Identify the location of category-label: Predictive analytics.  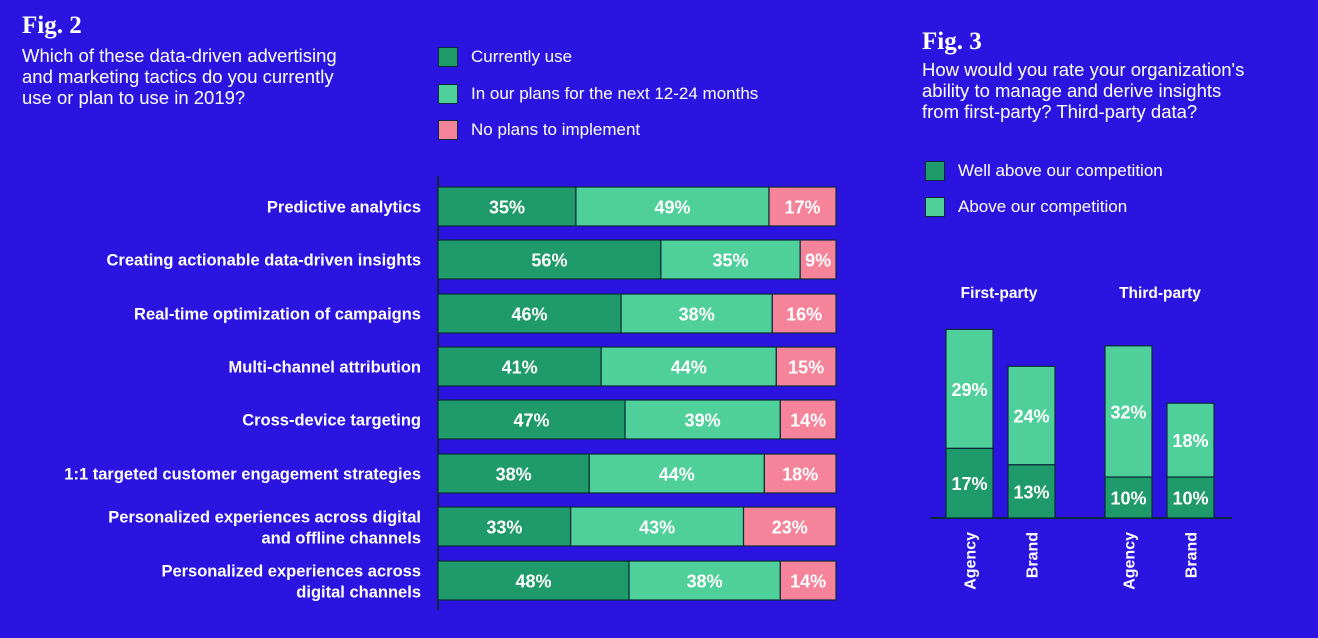
(344, 208).